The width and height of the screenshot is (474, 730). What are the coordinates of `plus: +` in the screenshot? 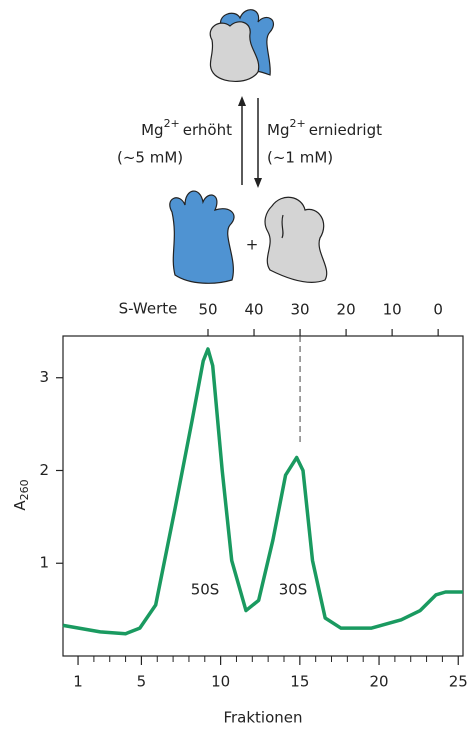 It's located at (252, 245).